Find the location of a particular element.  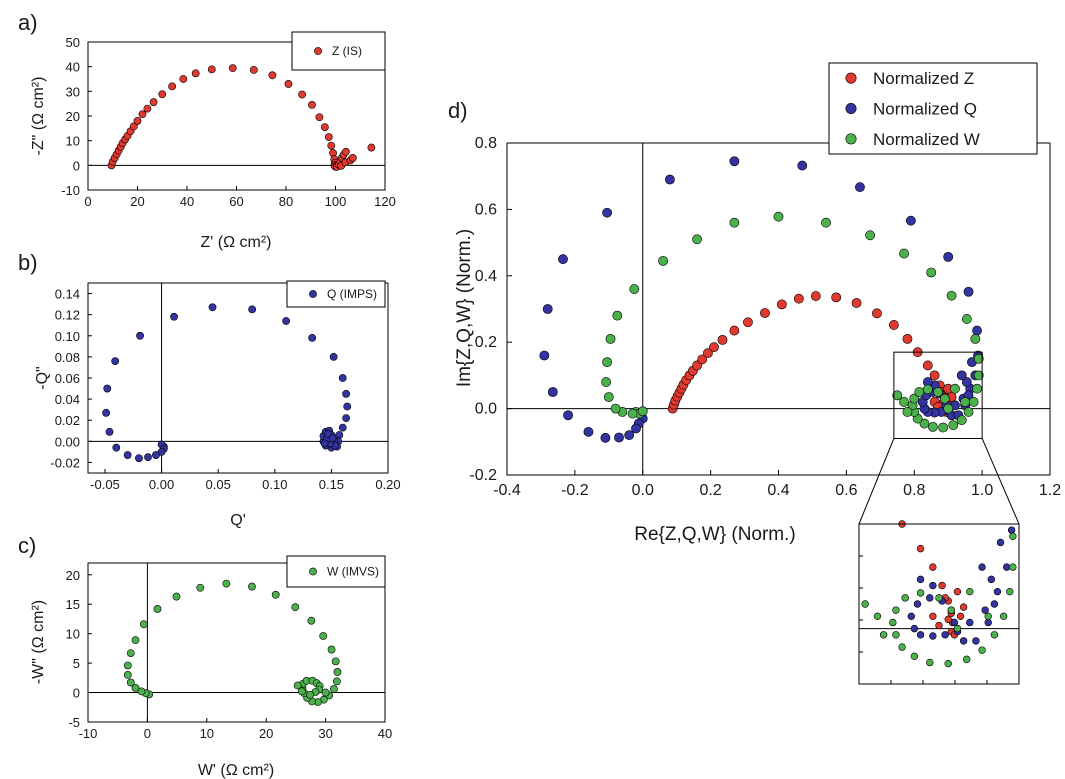

x-axis-title: Z' (Ω cm²) is located at coordinates (236, 242).